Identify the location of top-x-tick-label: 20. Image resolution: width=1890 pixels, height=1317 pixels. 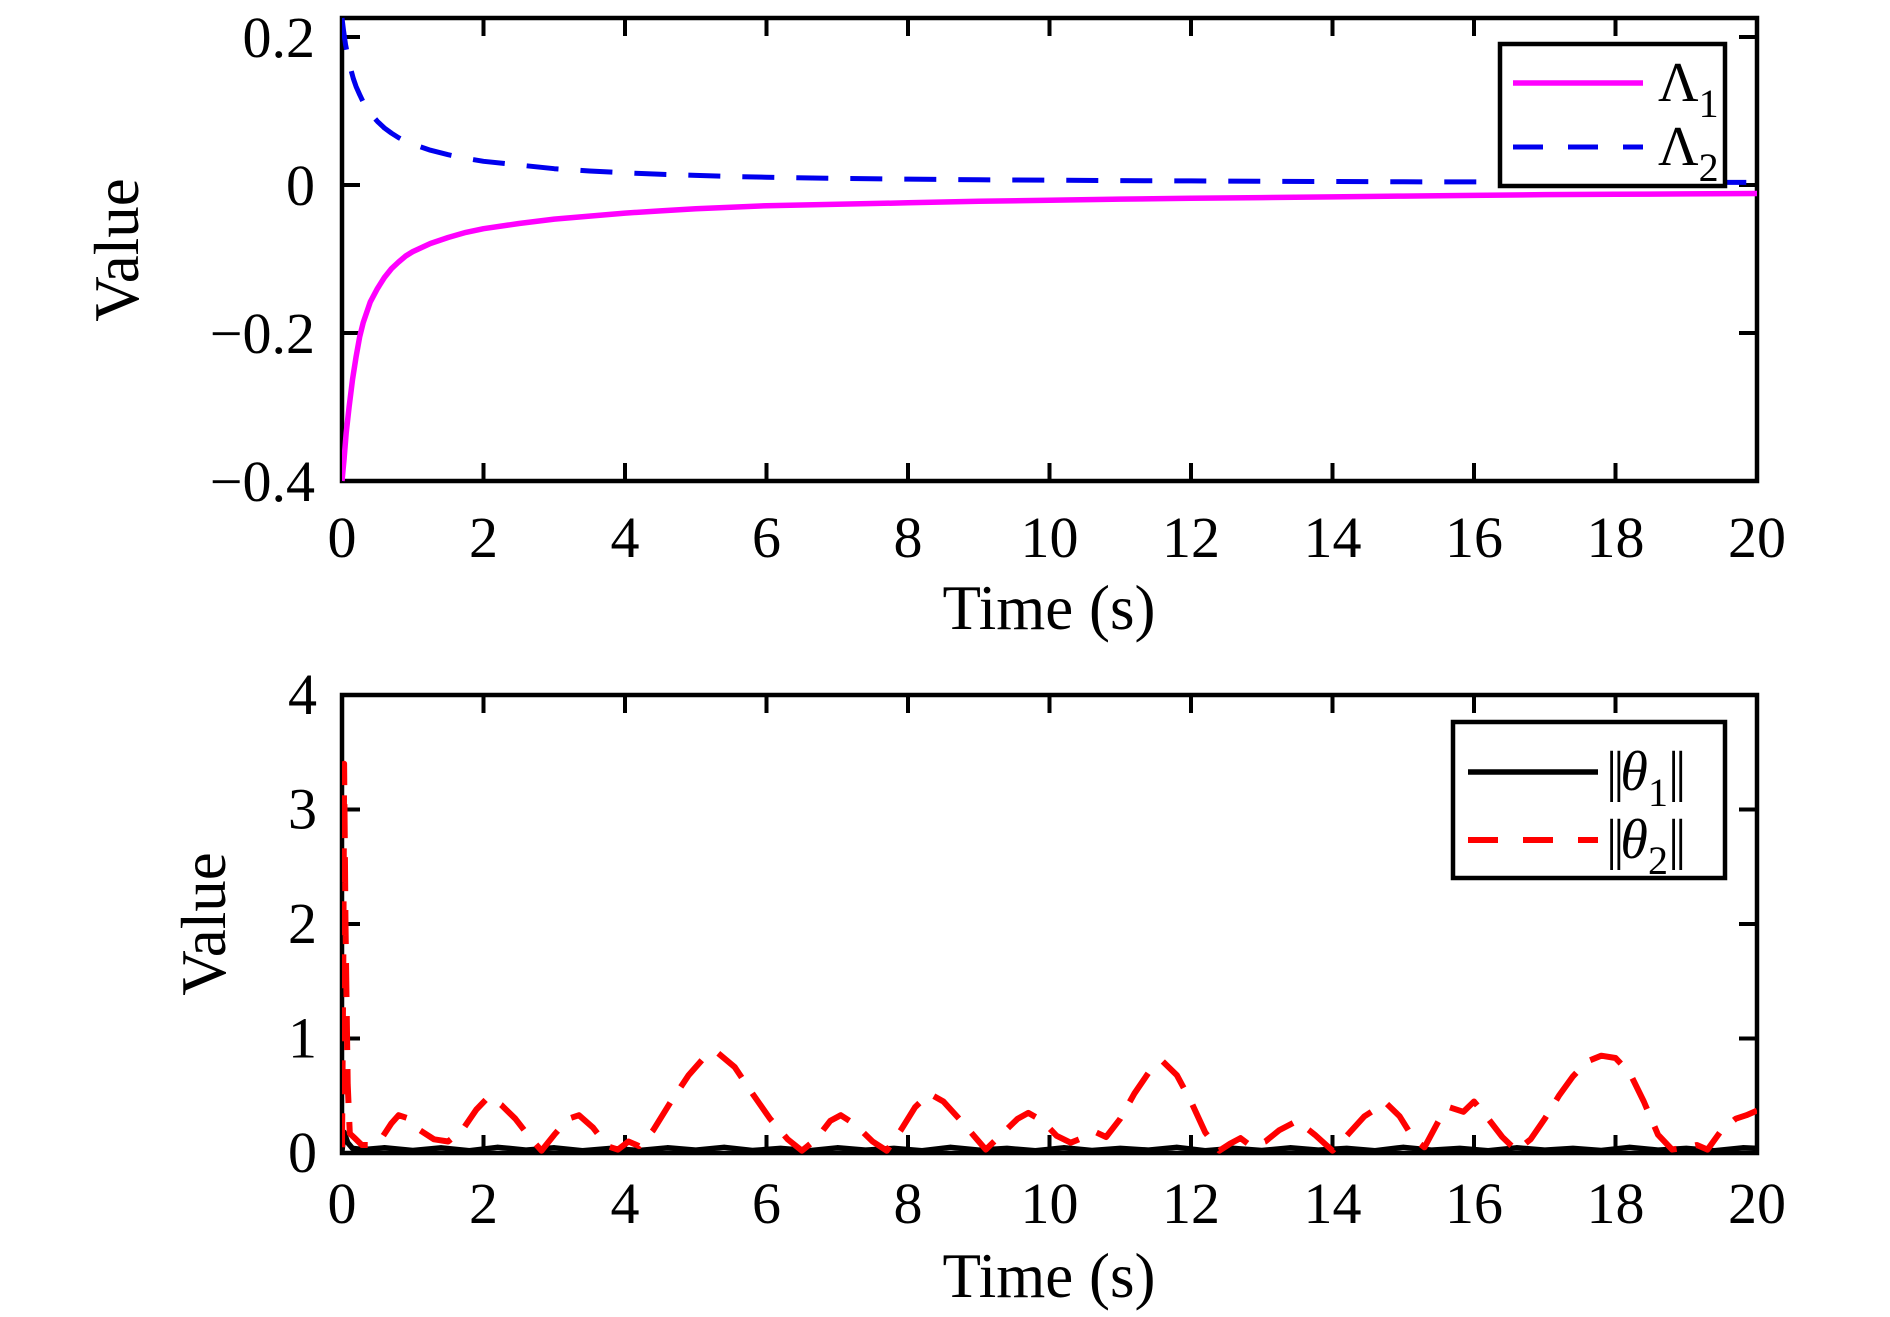
(1757, 537).